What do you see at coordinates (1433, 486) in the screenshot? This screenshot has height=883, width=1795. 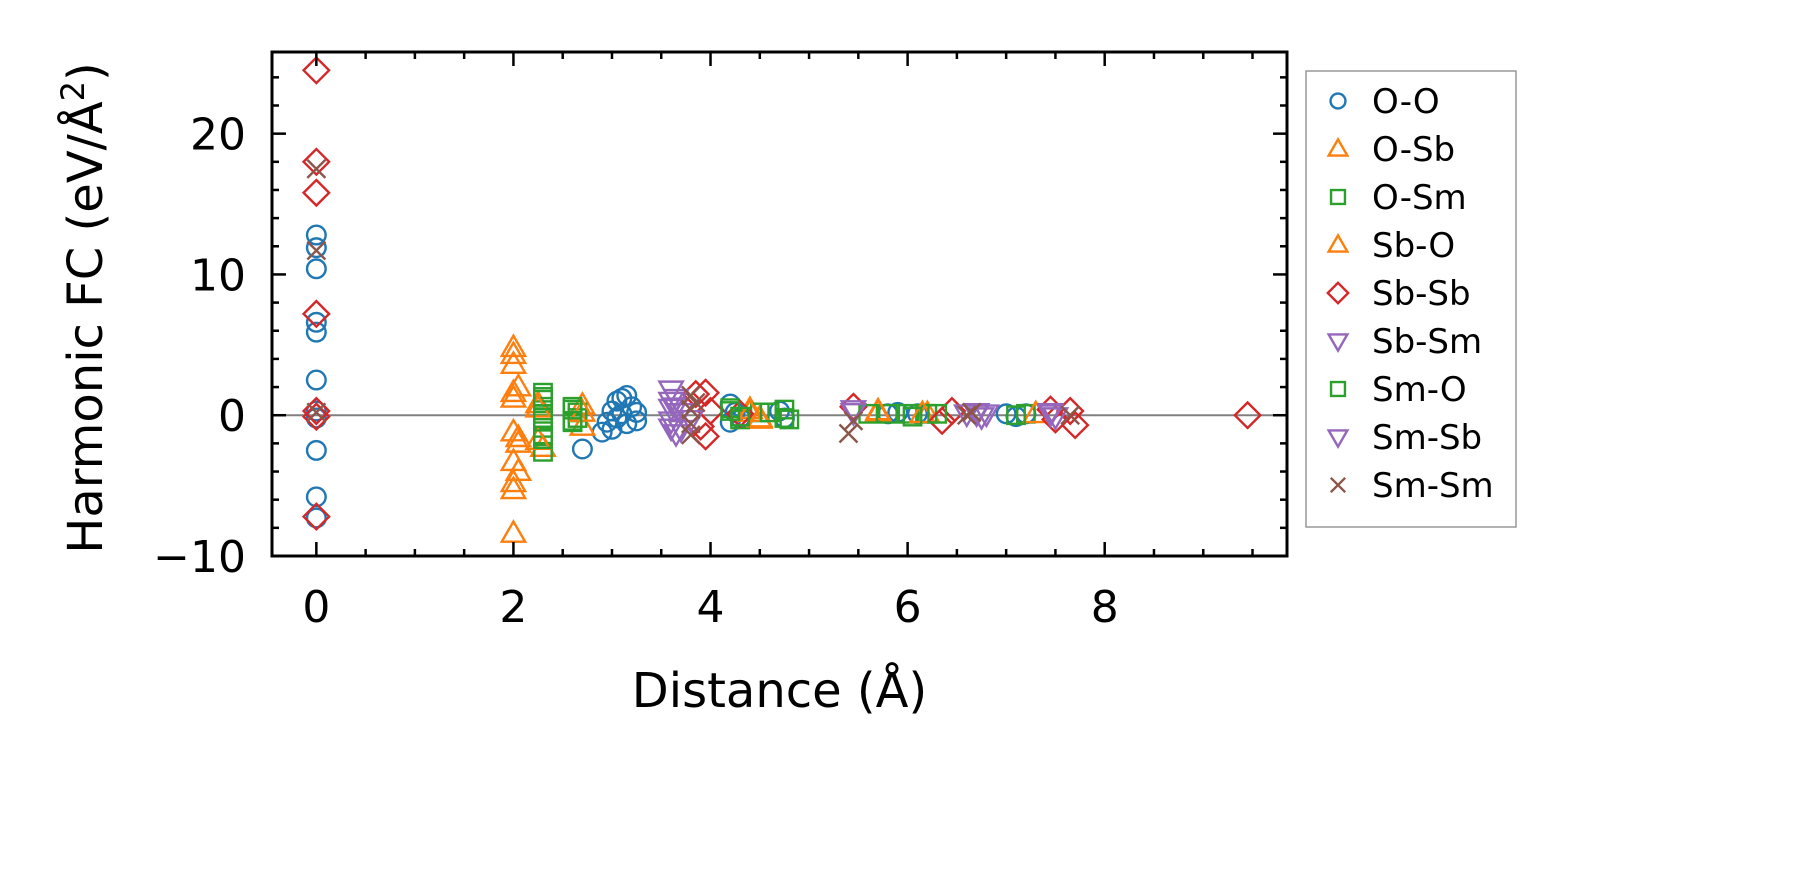 I see `legend-label: Sm-Sm` at bounding box center [1433, 486].